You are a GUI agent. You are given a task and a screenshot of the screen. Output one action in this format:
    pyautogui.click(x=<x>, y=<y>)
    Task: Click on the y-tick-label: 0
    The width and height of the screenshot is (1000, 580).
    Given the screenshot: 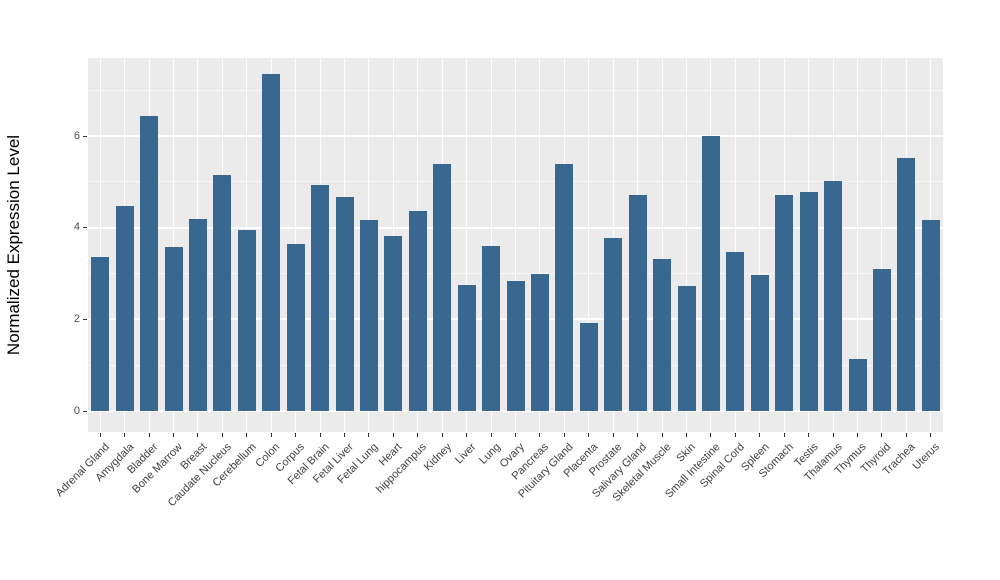 What is the action you would take?
    pyautogui.click(x=76, y=410)
    